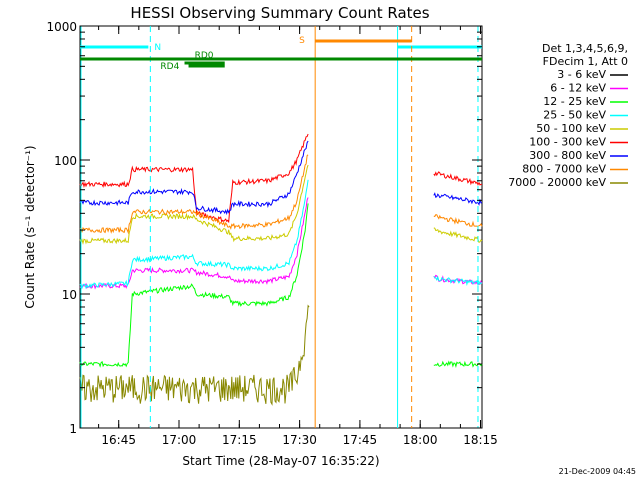 This screenshot has width=640, height=480. I want to click on legend-header: FDecim 1, Att 0, so click(585, 61).